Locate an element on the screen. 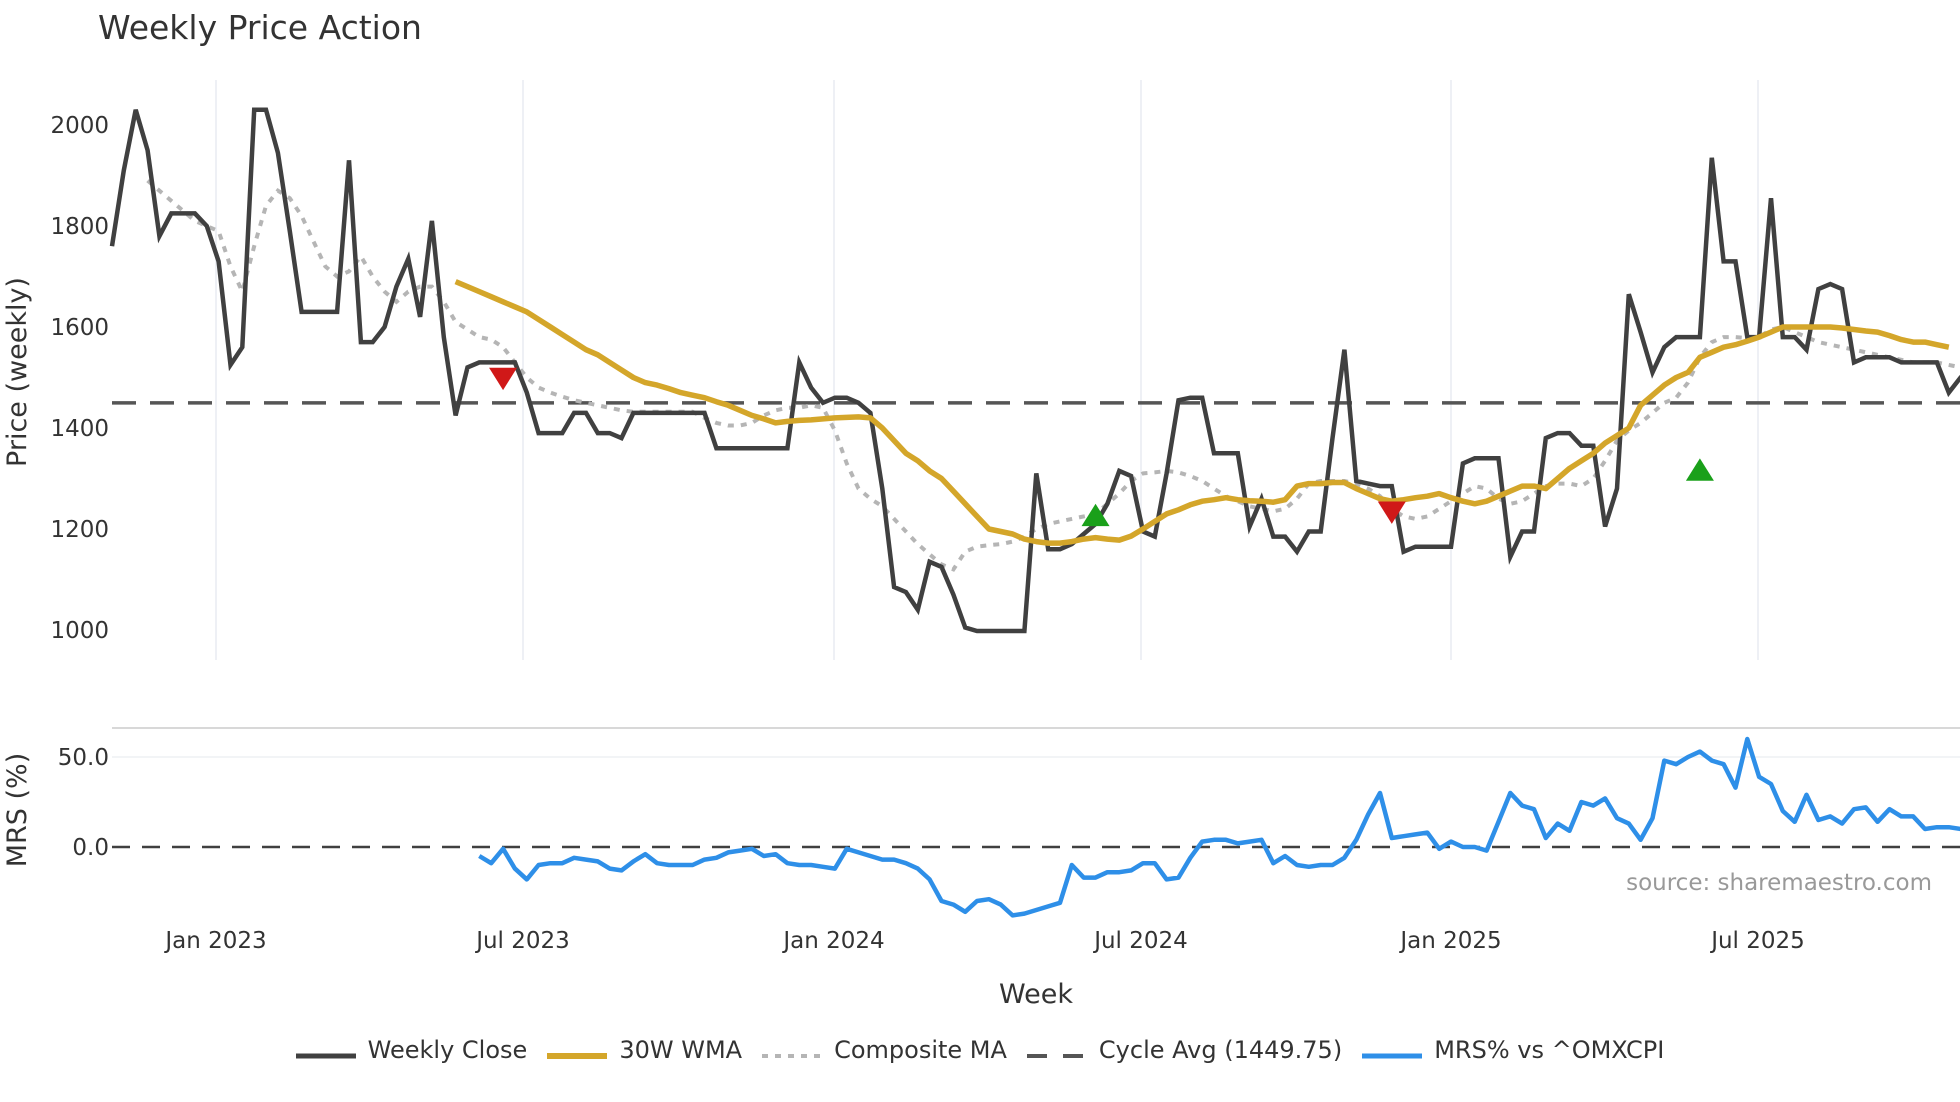 This screenshot has height=1102, width=1960. legend-item-30w-wma: 30W WMA is located at coordinates (644, 1050).